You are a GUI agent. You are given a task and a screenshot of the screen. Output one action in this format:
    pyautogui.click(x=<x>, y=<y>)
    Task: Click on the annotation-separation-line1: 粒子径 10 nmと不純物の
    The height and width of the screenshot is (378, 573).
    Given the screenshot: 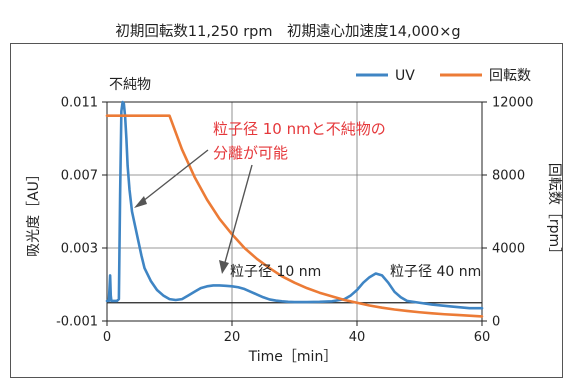 What is the action you would take?
    pyautogui.click(x=299, y=129)
    